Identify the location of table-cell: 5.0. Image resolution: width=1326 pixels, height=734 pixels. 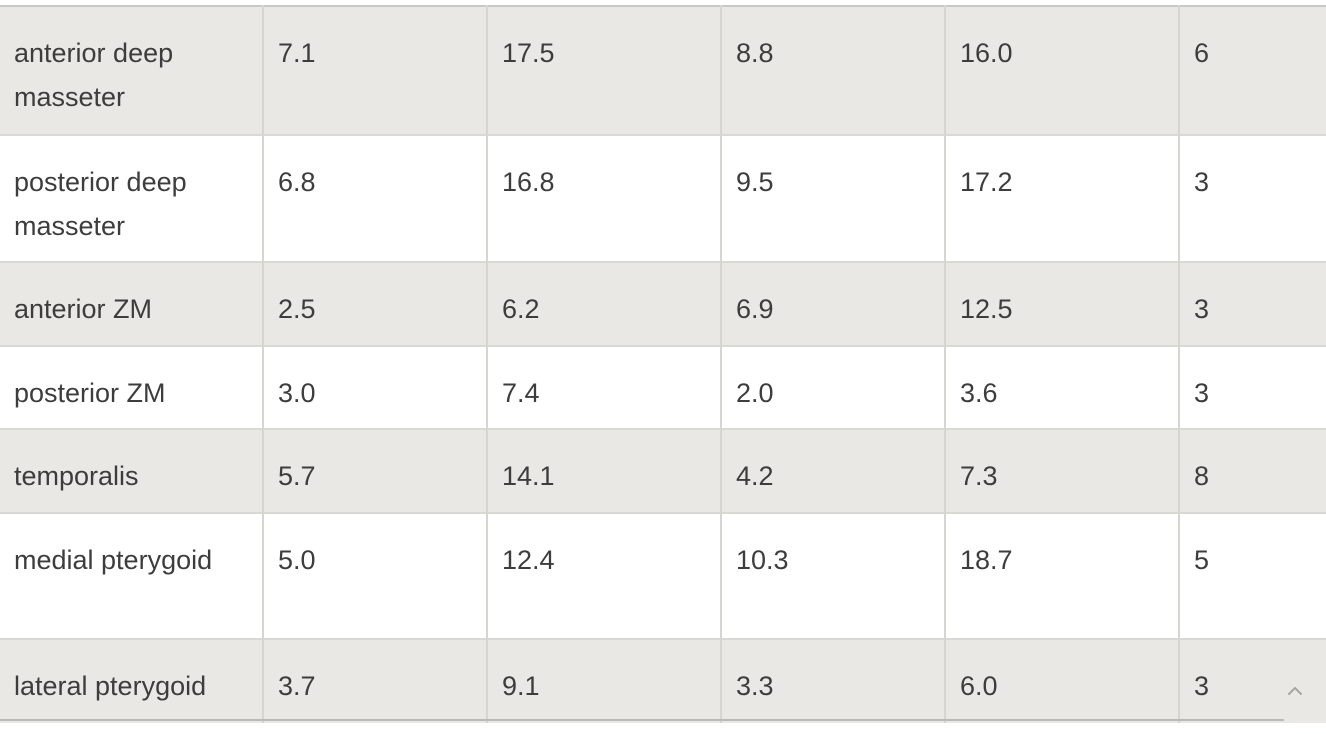
(374, 575).